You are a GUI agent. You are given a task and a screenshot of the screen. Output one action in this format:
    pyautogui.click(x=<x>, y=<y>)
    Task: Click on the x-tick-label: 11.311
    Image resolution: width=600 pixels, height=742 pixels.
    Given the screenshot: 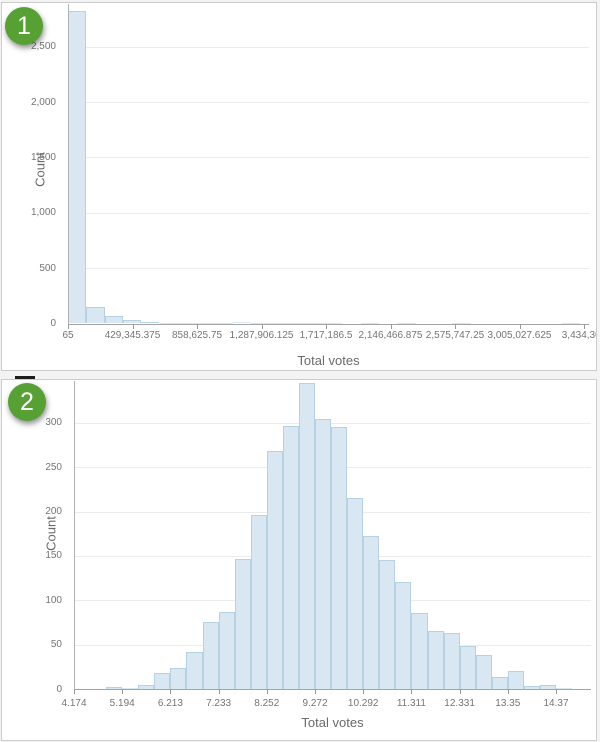 What is the action you would take?
    pyautogui.click(x=411, y=703)
    